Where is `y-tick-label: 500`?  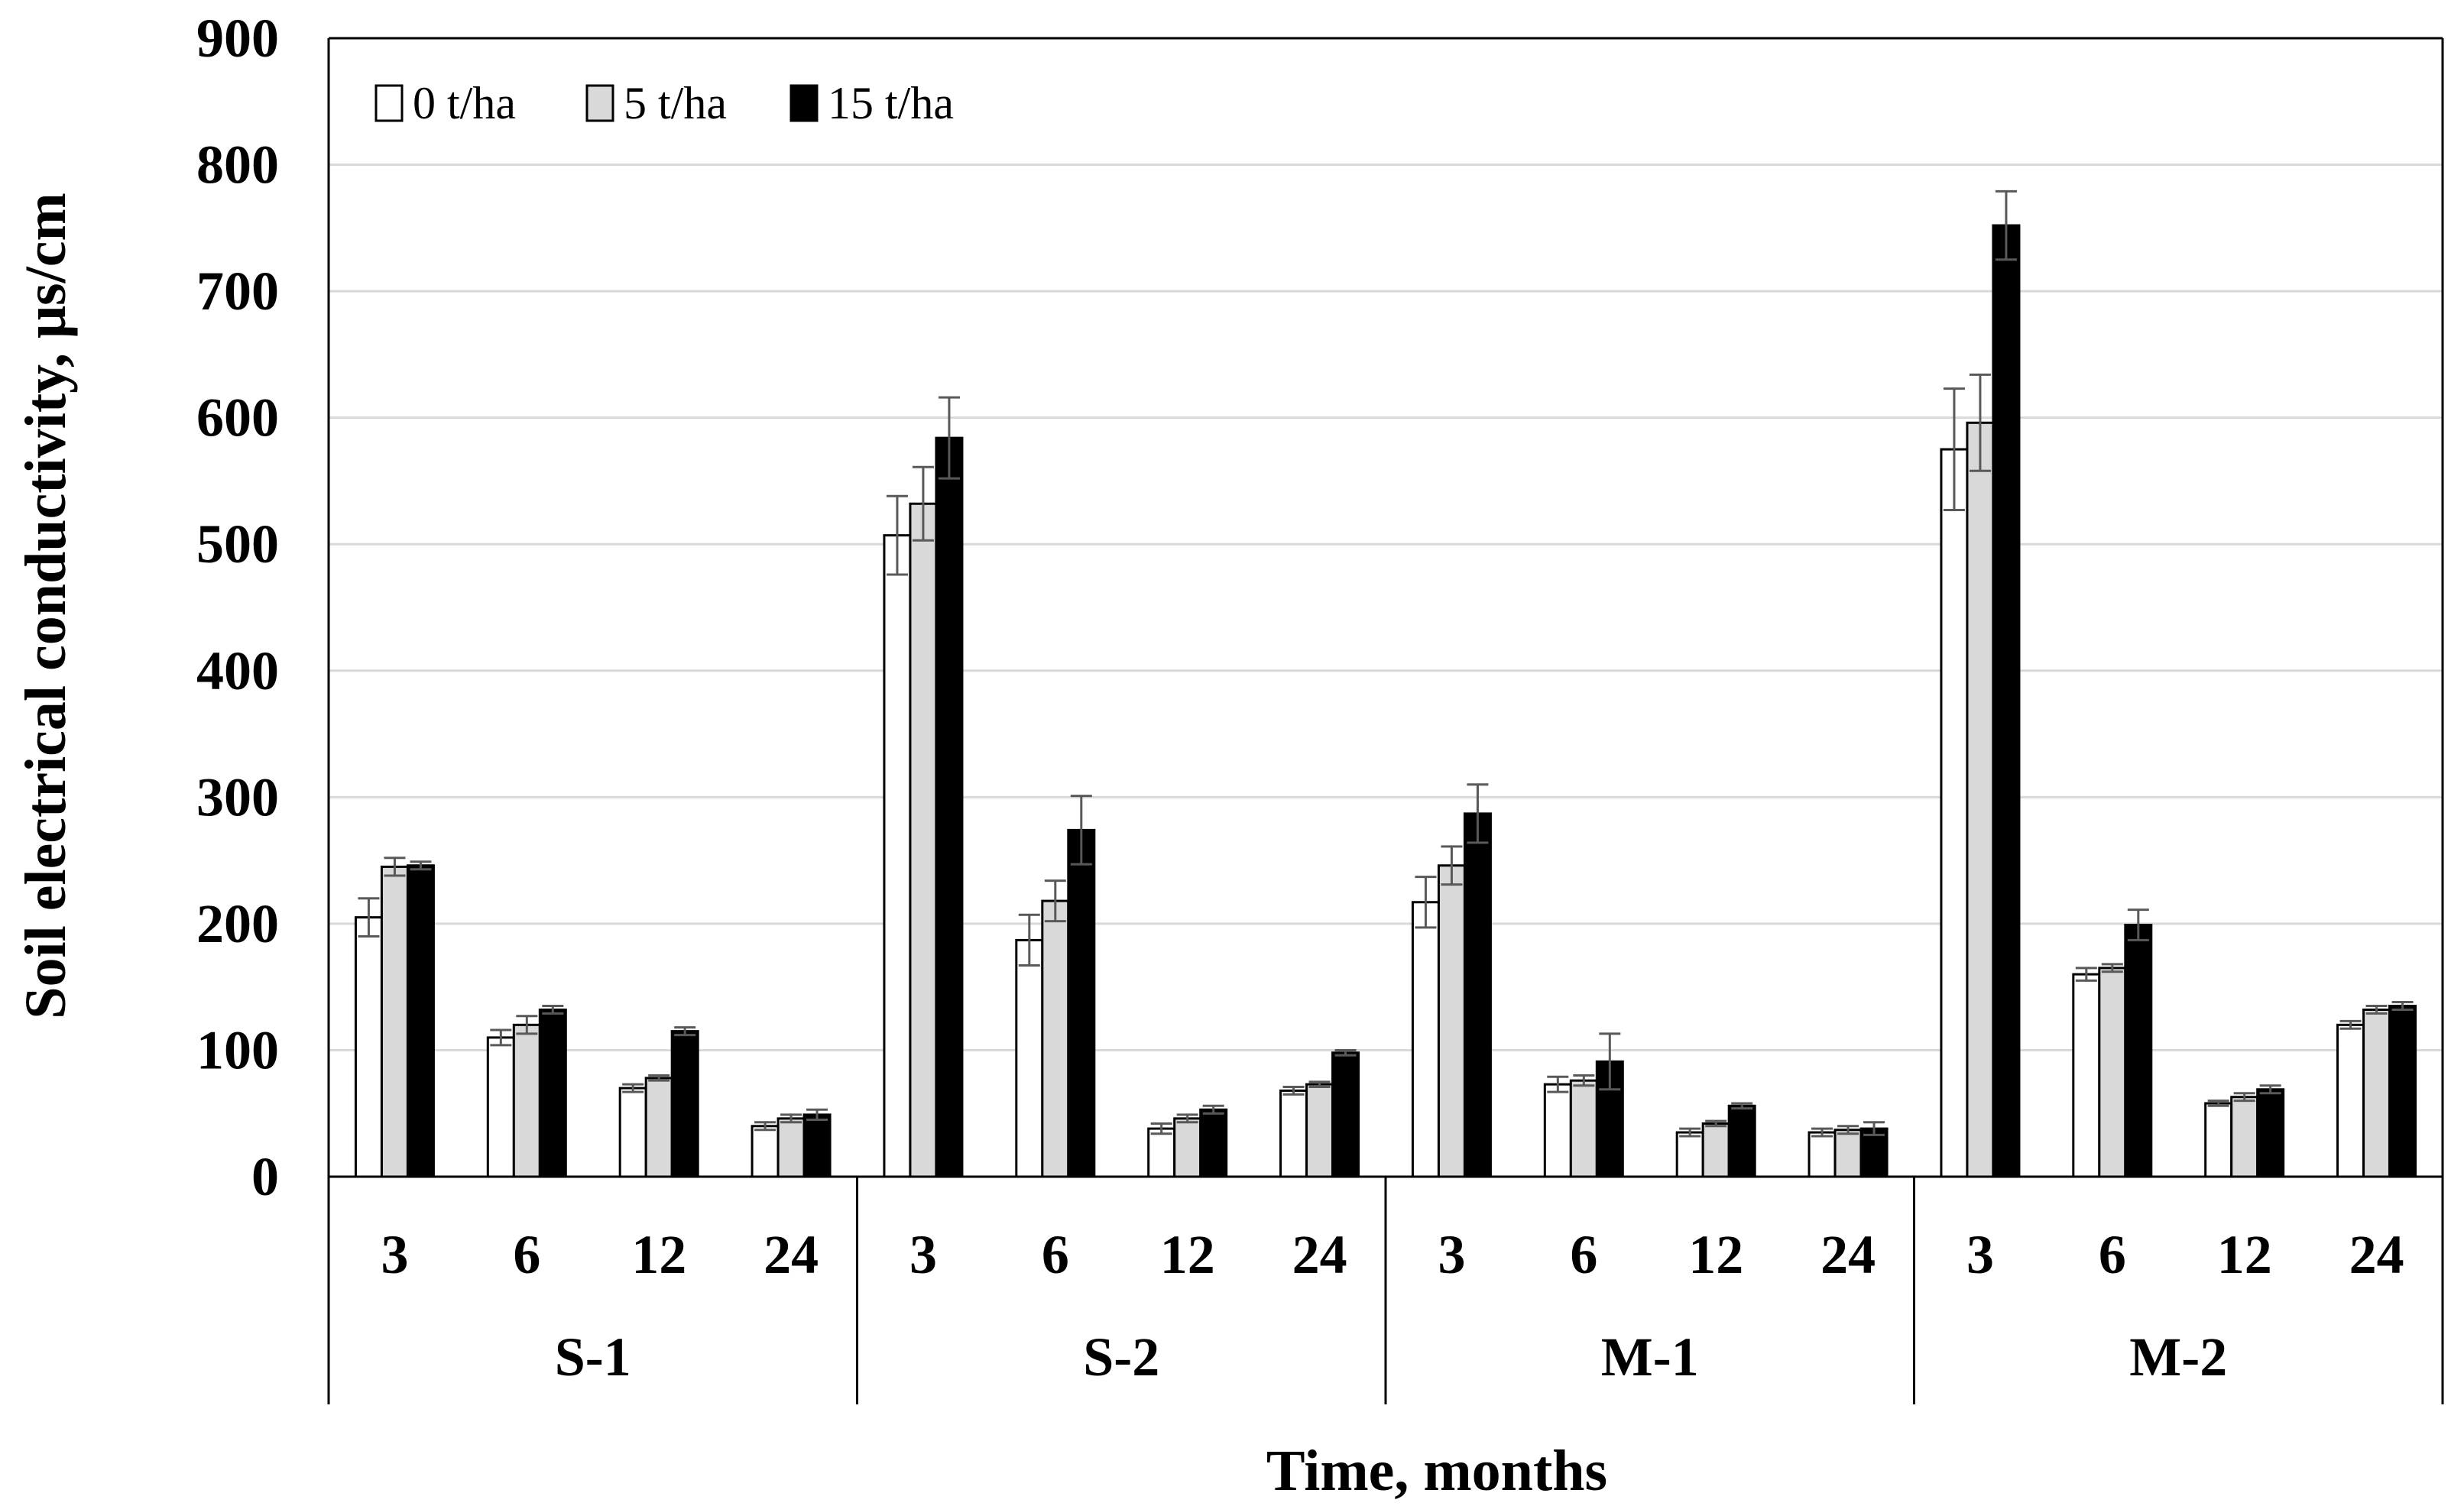
y-tick-label: 500 is located at coordinates (237, 544).